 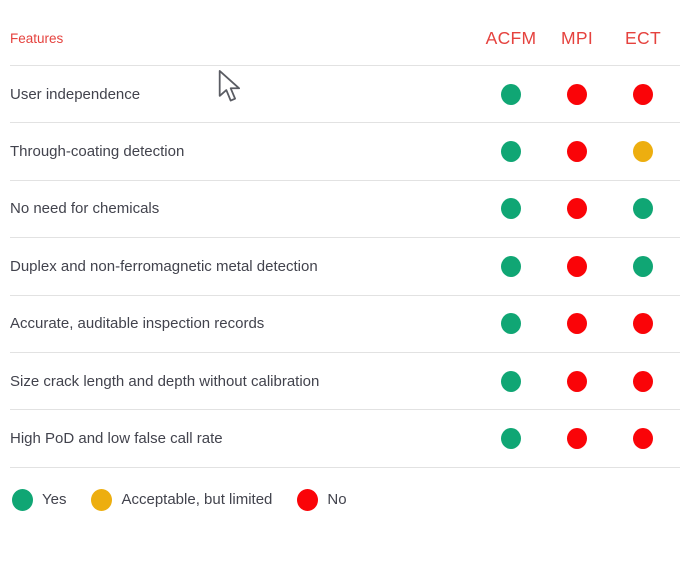 What do you see at coordinates (85, 209) in the screenshot?
I see `feature-label: No need for chemicals` at bounding box center [85, 209].